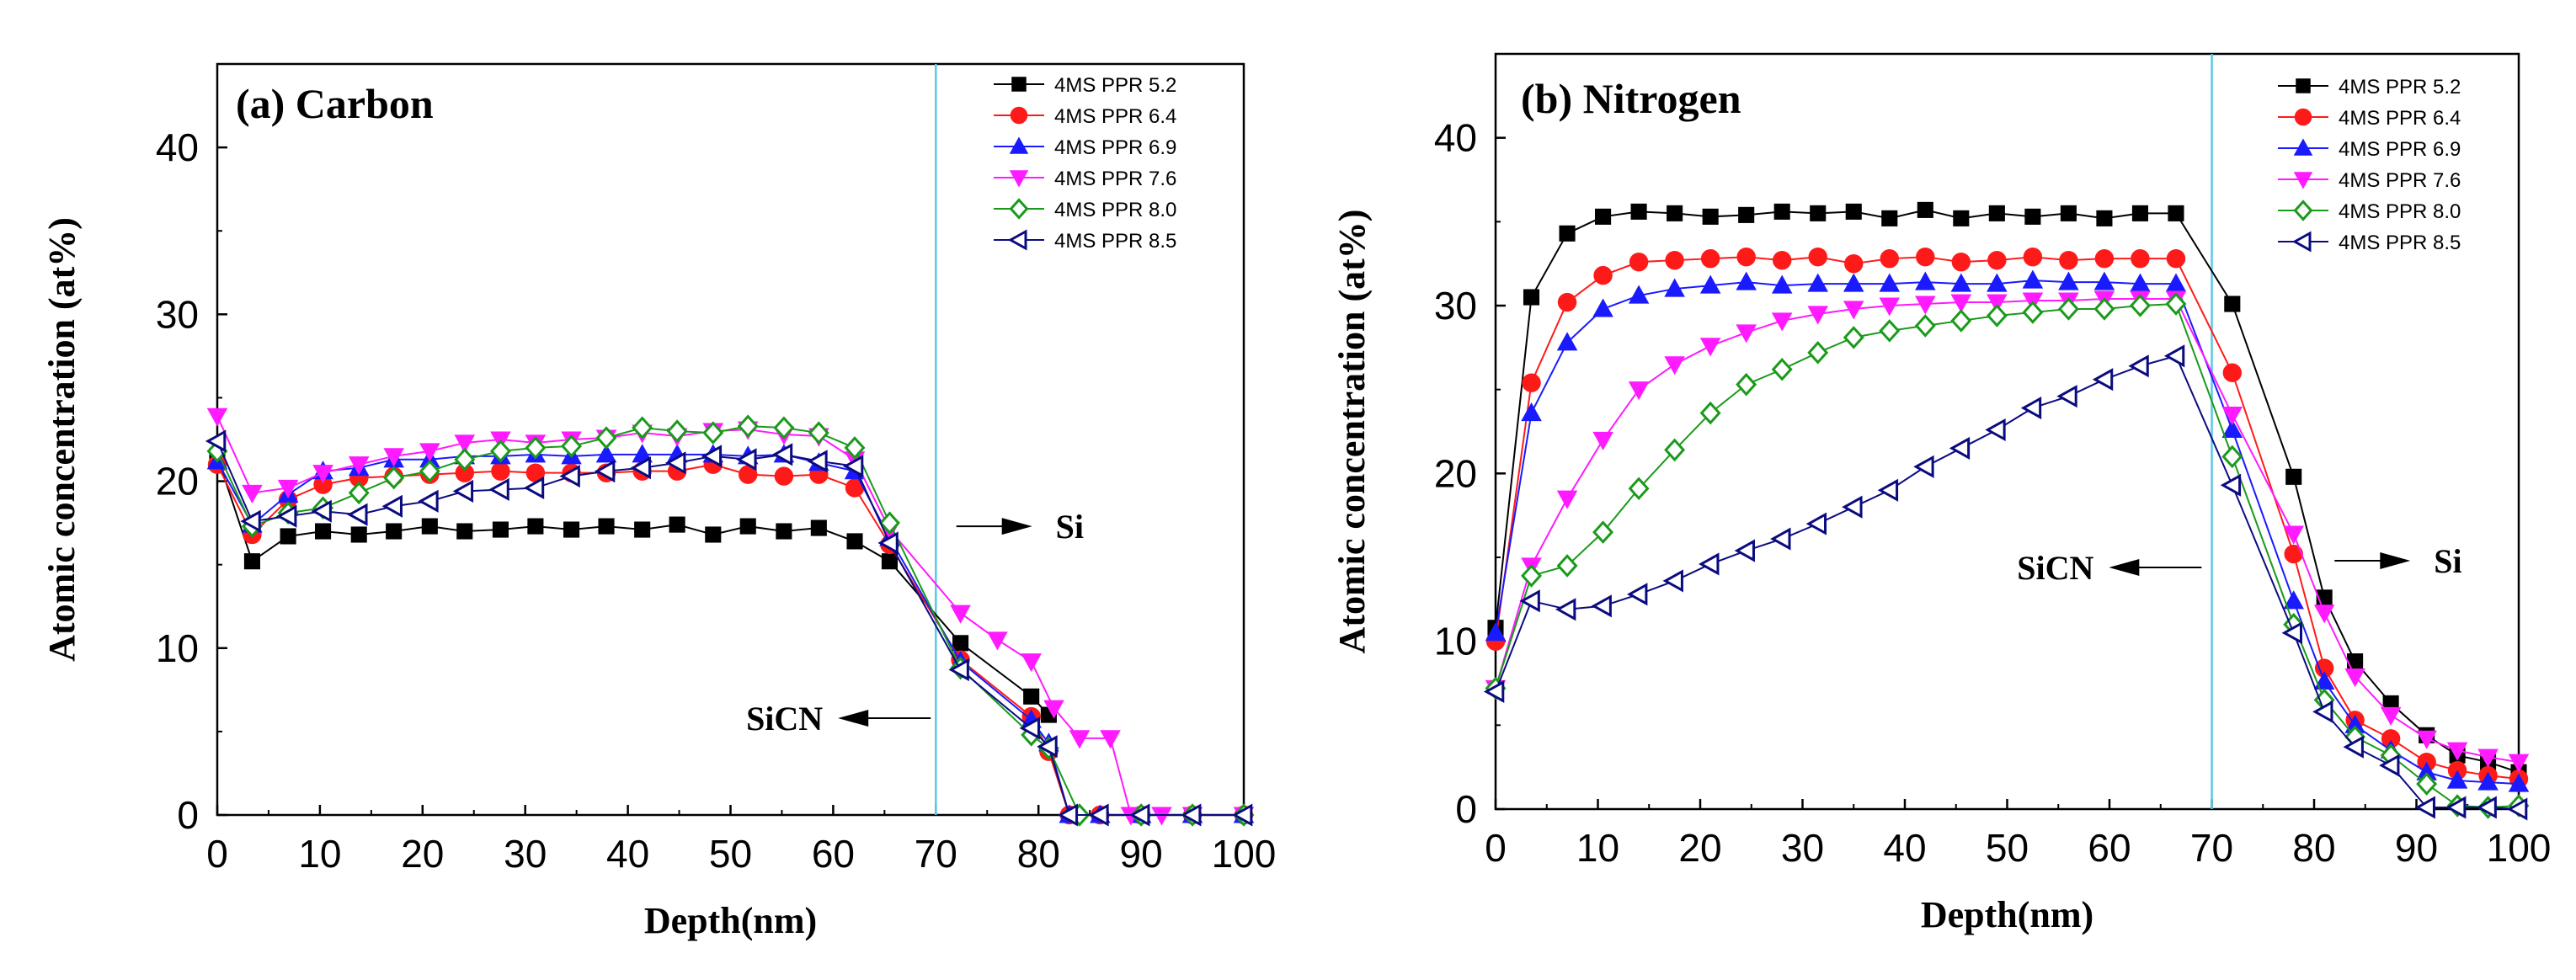  What do you see at coordinates (784, 719) in the screenshot?
I see `annotation-label: SiCN` at bounding box center [784, 719].